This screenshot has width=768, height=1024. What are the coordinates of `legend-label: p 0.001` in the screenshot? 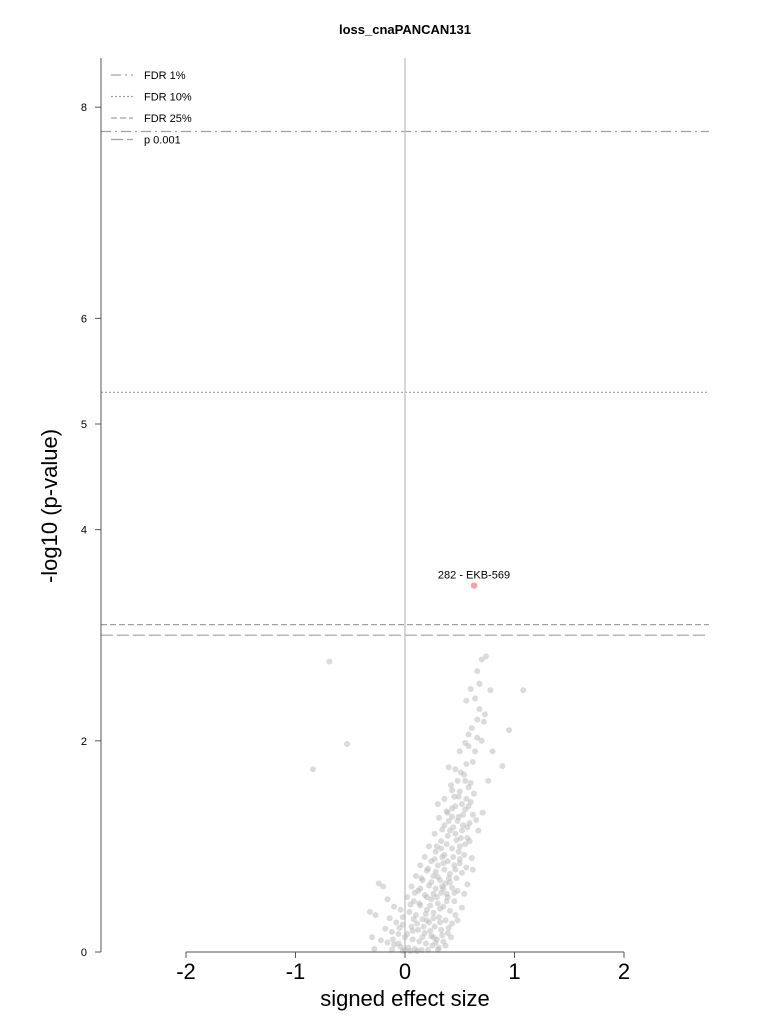 It's located at (162, 141).